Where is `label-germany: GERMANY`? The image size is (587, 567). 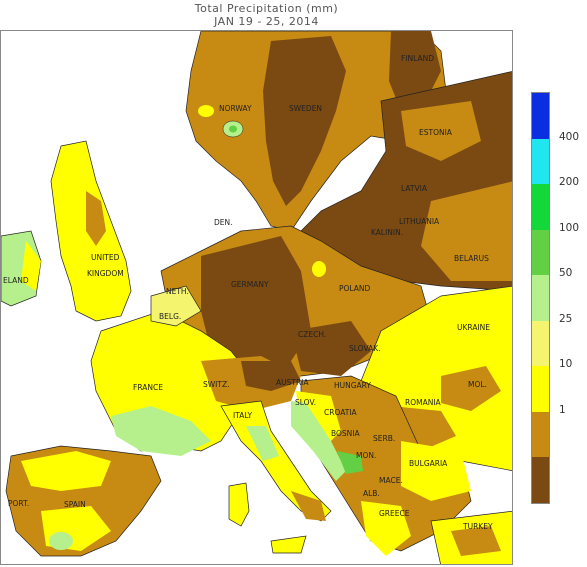 label-germany: GERMANY is located at coordinates (250, 284).